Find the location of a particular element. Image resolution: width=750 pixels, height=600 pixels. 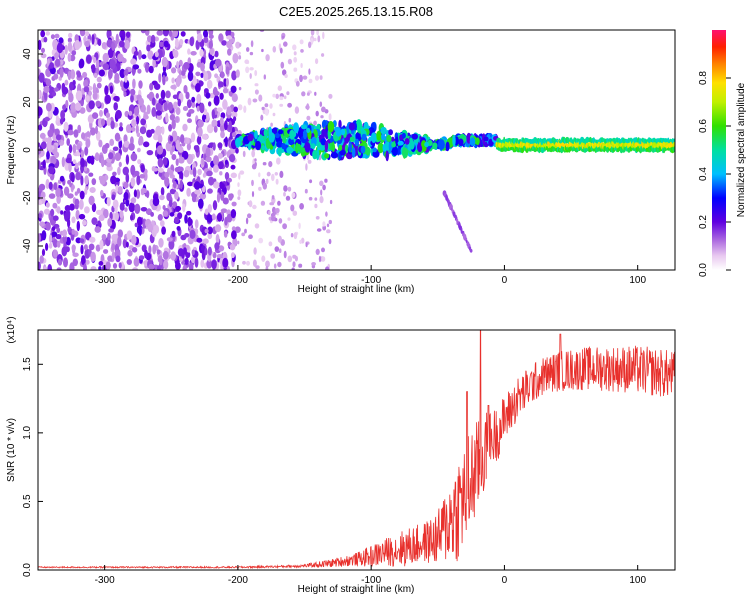

y-tick-label: 40 is located at coordinates (27, 54).